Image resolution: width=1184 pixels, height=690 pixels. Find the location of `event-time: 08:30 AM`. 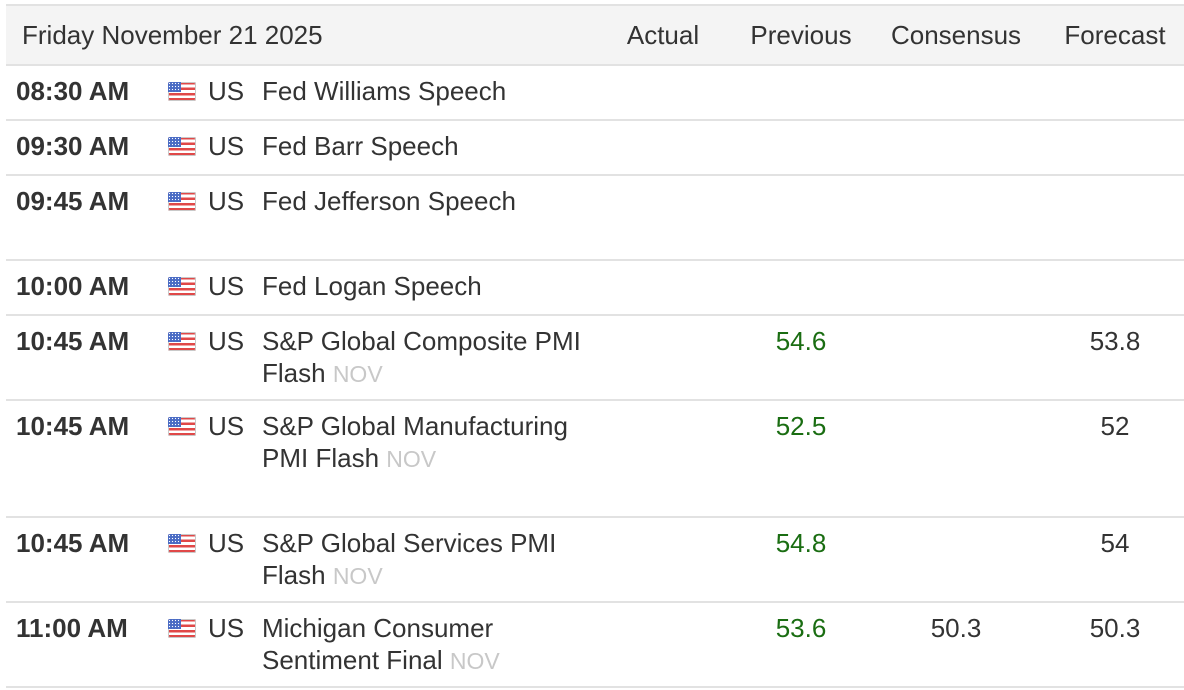

event-time: 08:30 AM is located at coordinates (73, 91).